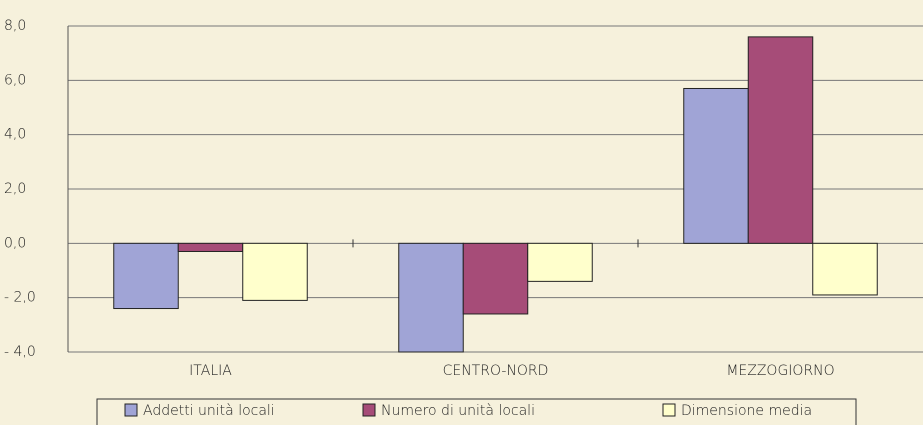 This screenshot has width=923, height=425. I want to click on x-tick-label: CENTRO-NORD, so click(496, 371).